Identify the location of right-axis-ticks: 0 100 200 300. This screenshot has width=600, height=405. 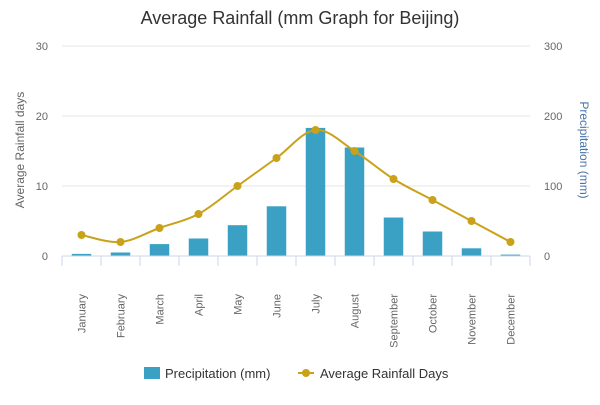
(553, 152).